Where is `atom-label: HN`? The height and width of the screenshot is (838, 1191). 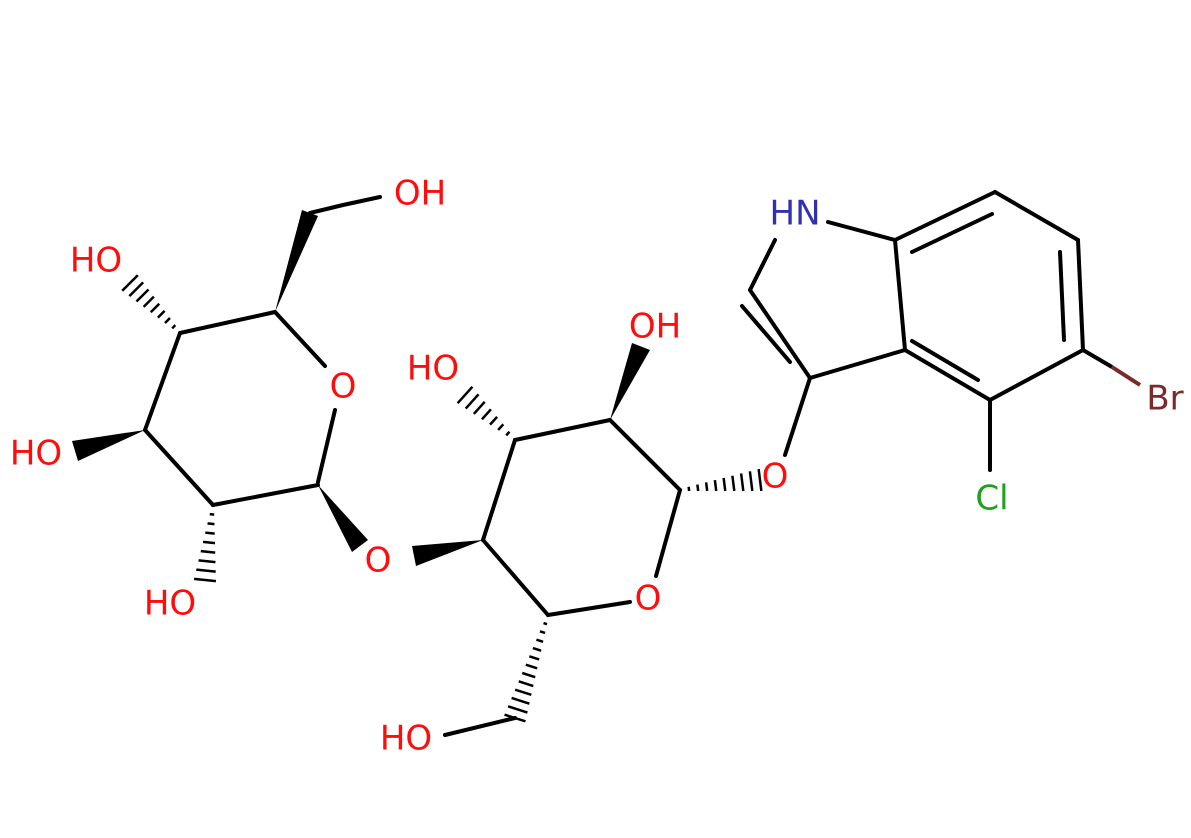
atom-label: HN is located at coordinates (795, 214).